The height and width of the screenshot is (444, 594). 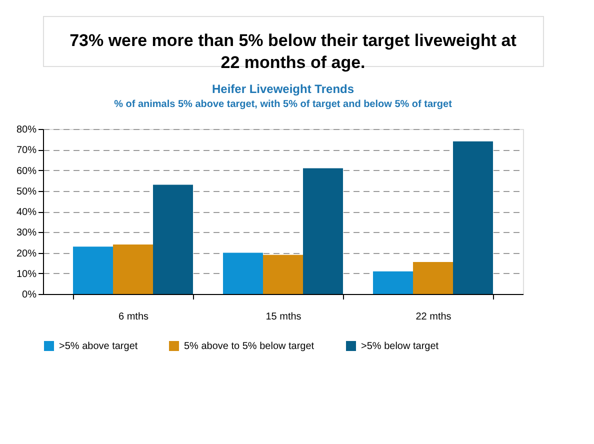 What do you see at coordinates (293, 51) in the screenshot?
I see `text: 73% were more than 5% below their target liveweight at 22 months of age.` at bounding box center [293, 51].